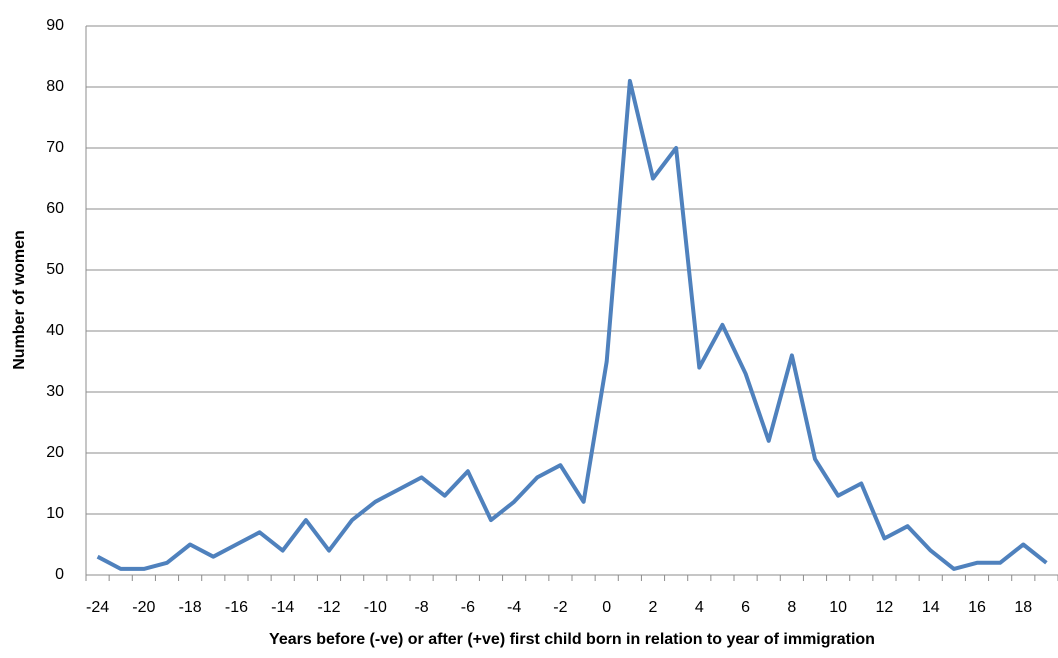 The image size is (1058, 658). I want to click on y-tick-label: 10, so click(55, 513).